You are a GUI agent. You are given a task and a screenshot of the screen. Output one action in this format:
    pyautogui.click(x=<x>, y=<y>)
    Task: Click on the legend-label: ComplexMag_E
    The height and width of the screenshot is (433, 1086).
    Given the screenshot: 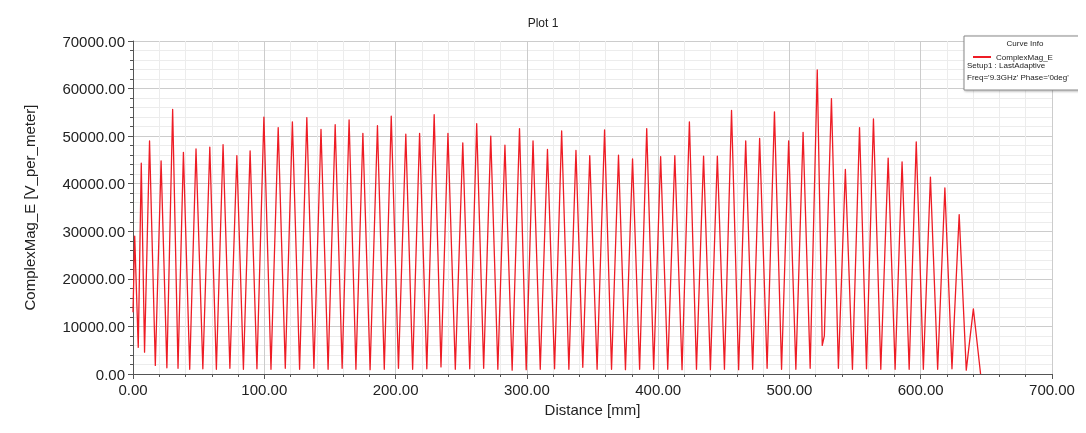 What is the action you would take?
    pyautogui.click(x=1024, y=57)
    